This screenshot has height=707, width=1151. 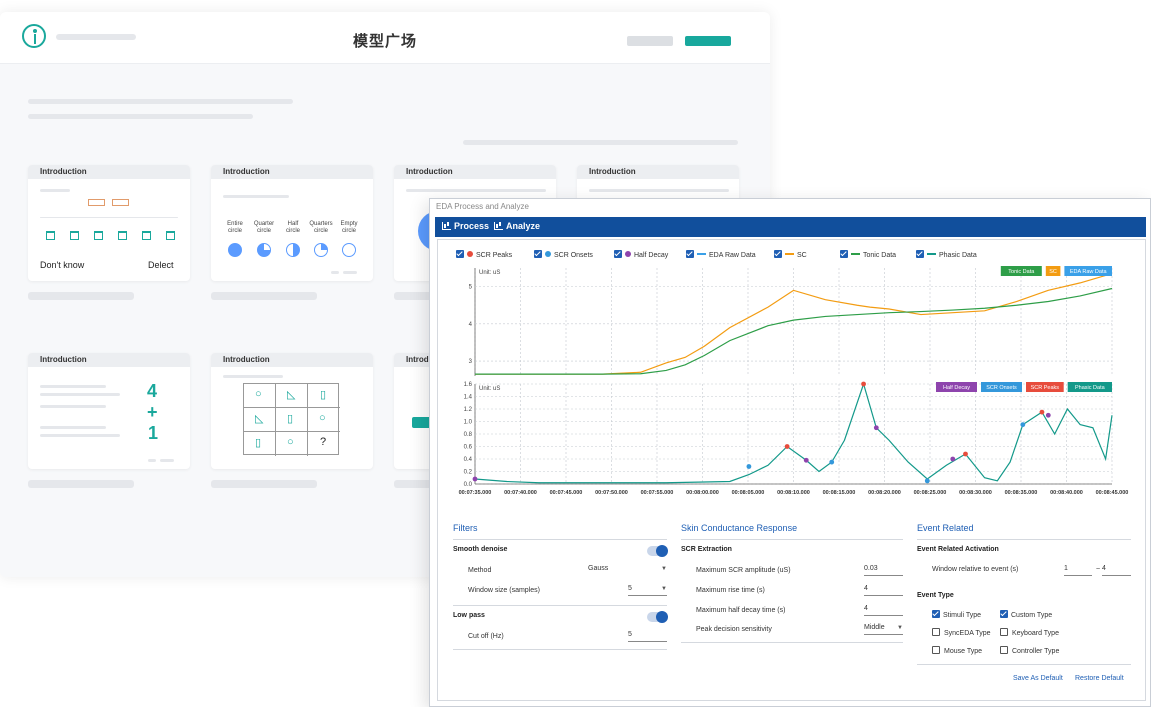 I want to click on toggle-phasic: Phasic Data, so click(x=946, y=254).